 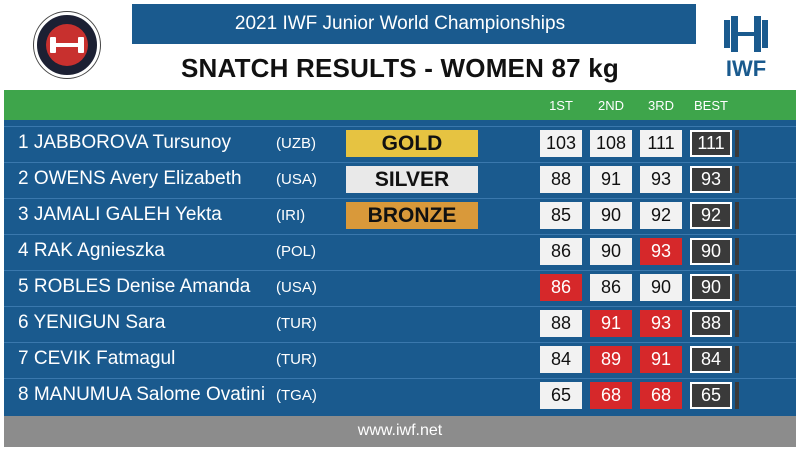 What do you see at coordinates (711, 323) in the screenshot?
I see `best-lift: 88` at bounding box center [711, 323].